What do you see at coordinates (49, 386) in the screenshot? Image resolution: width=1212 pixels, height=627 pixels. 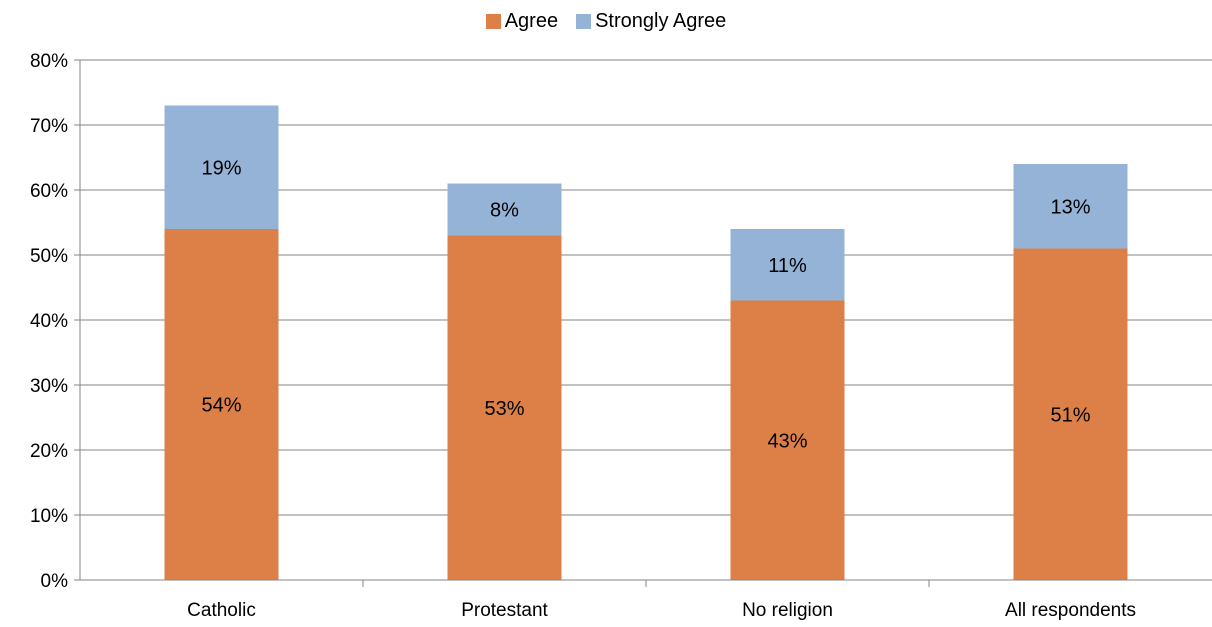 I see `y-tick-label: 30%` at bounding box center [49, 386].